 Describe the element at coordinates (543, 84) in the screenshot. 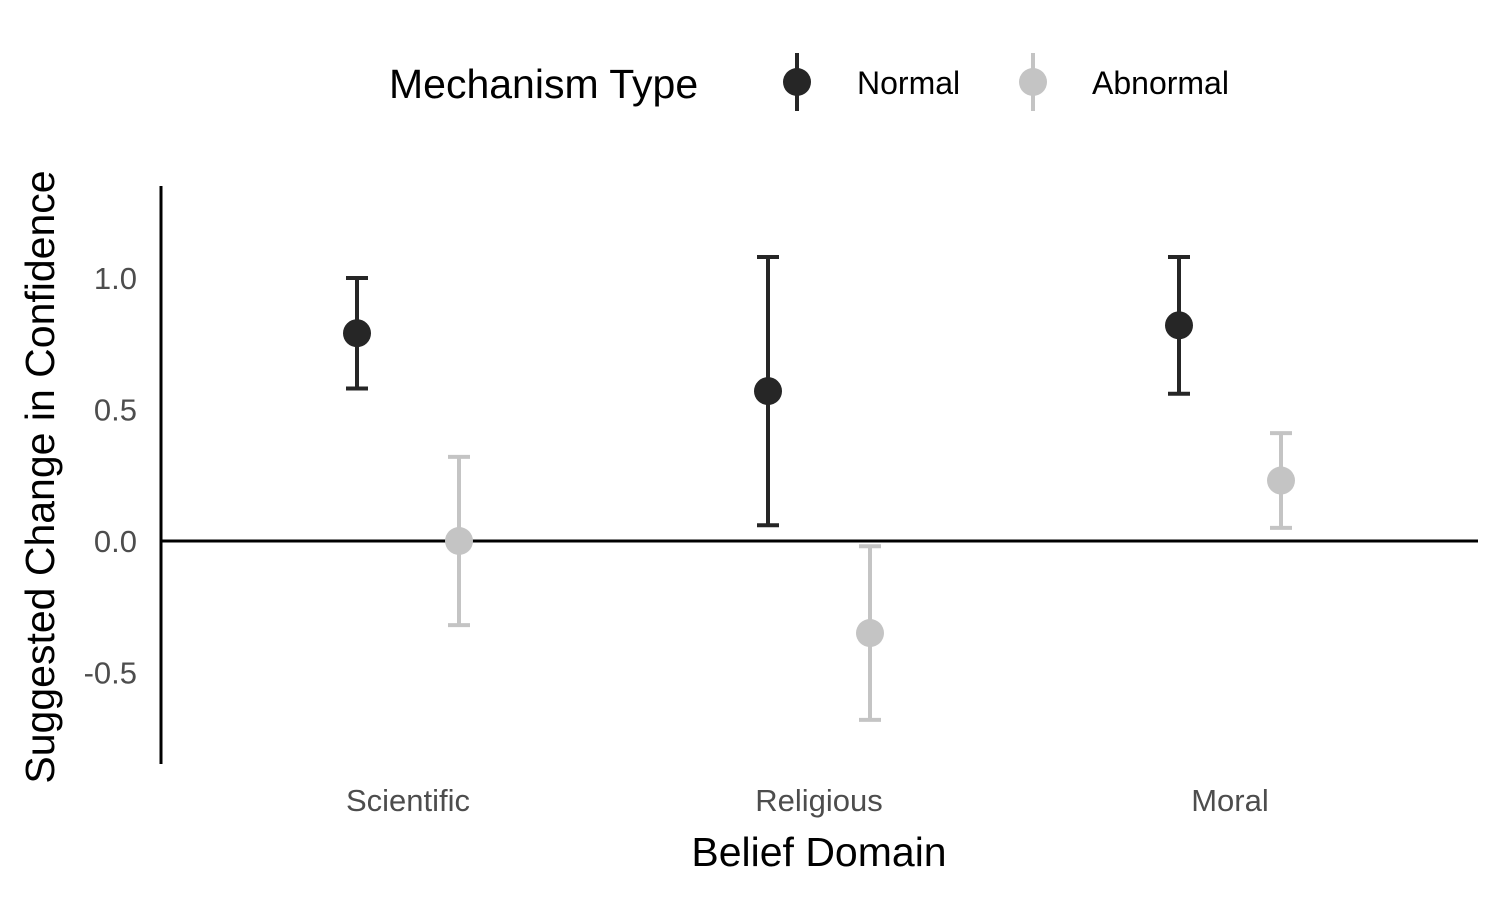

I see `legend-title: Mechanism Type` at that location.